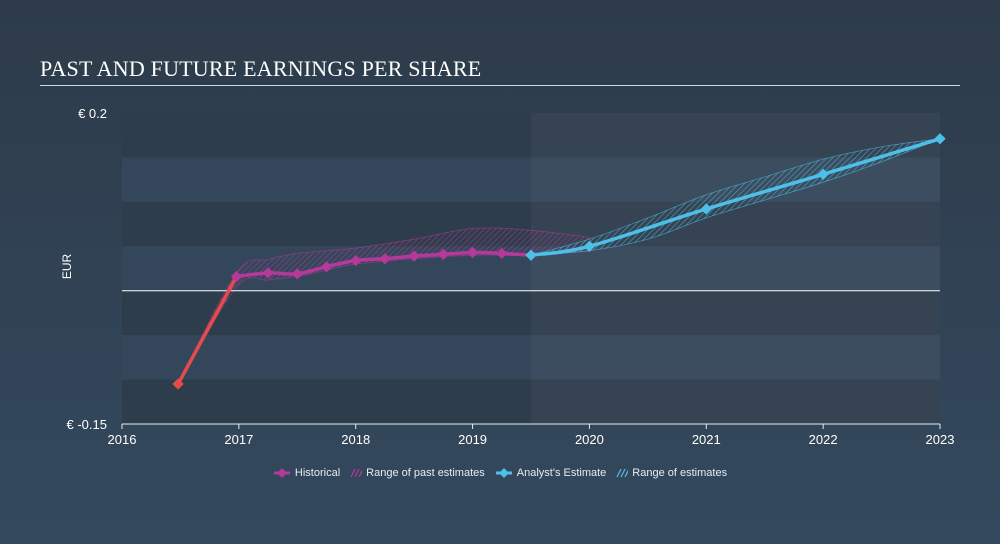 Image resolution: width=1000 pixels, height=544 pixels. I want to click on chart-title: PAST AND FUTURE EARNINGS PER SHARE, so click(261, 68).